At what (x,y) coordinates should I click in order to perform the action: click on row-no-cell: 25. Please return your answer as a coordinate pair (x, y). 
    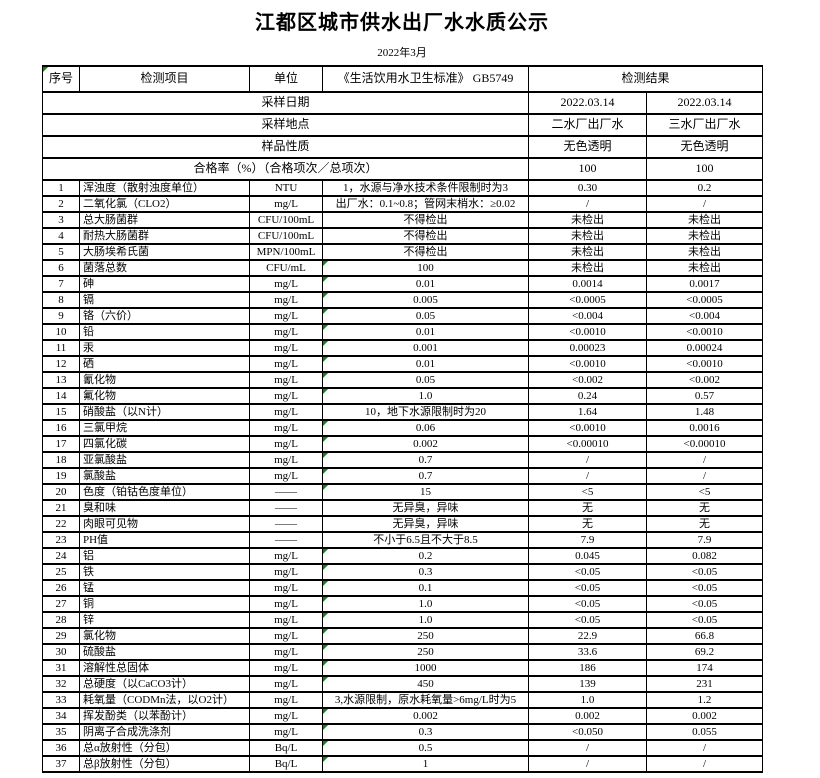
    Looking at the image, I should click on (61, 572).